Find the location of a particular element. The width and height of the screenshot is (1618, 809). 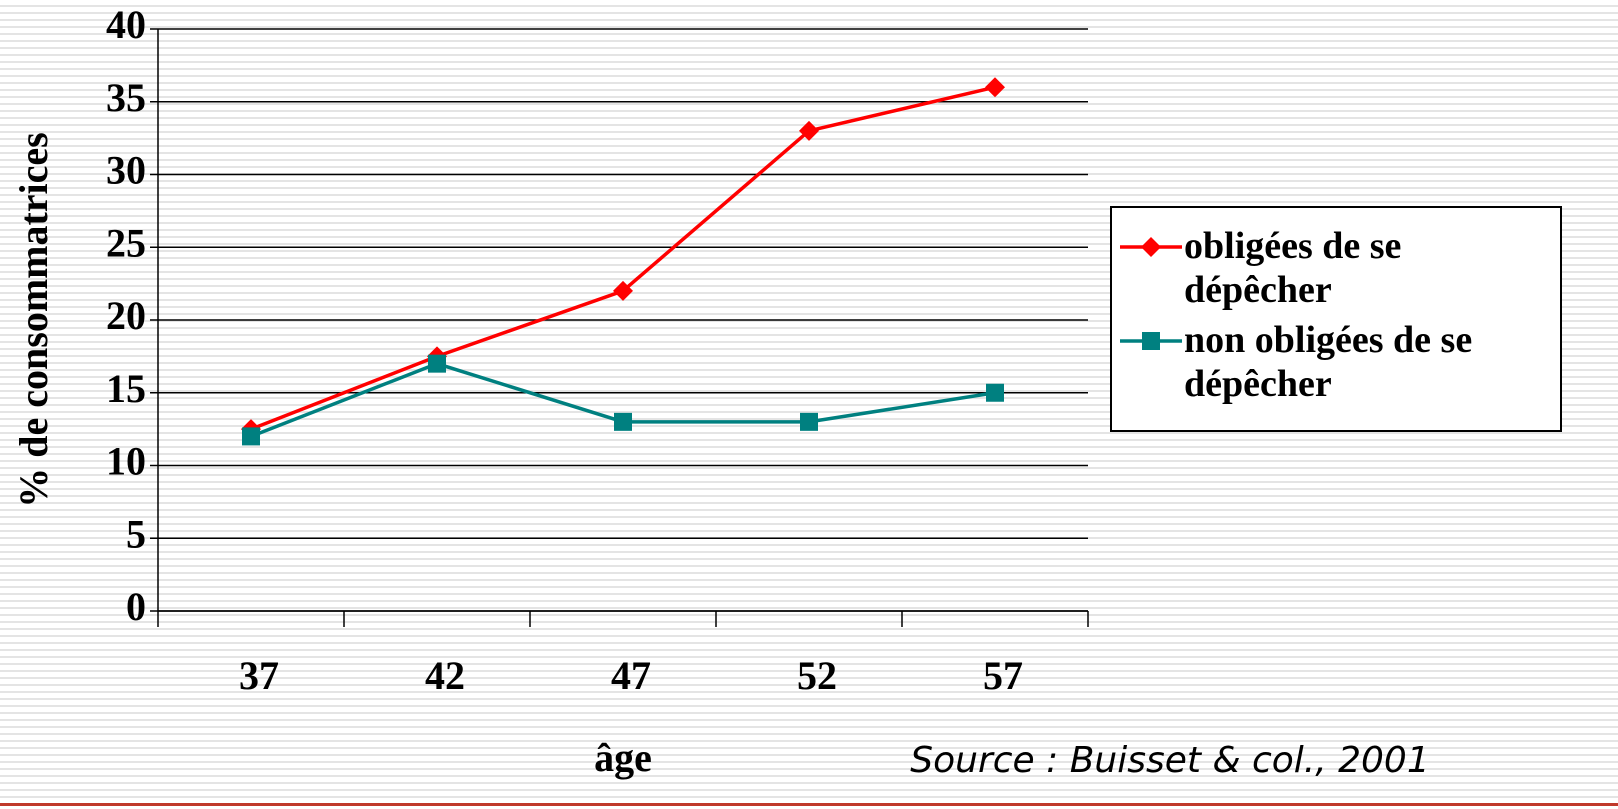

x-axis-label: âge is located at coordinates (623, 757).